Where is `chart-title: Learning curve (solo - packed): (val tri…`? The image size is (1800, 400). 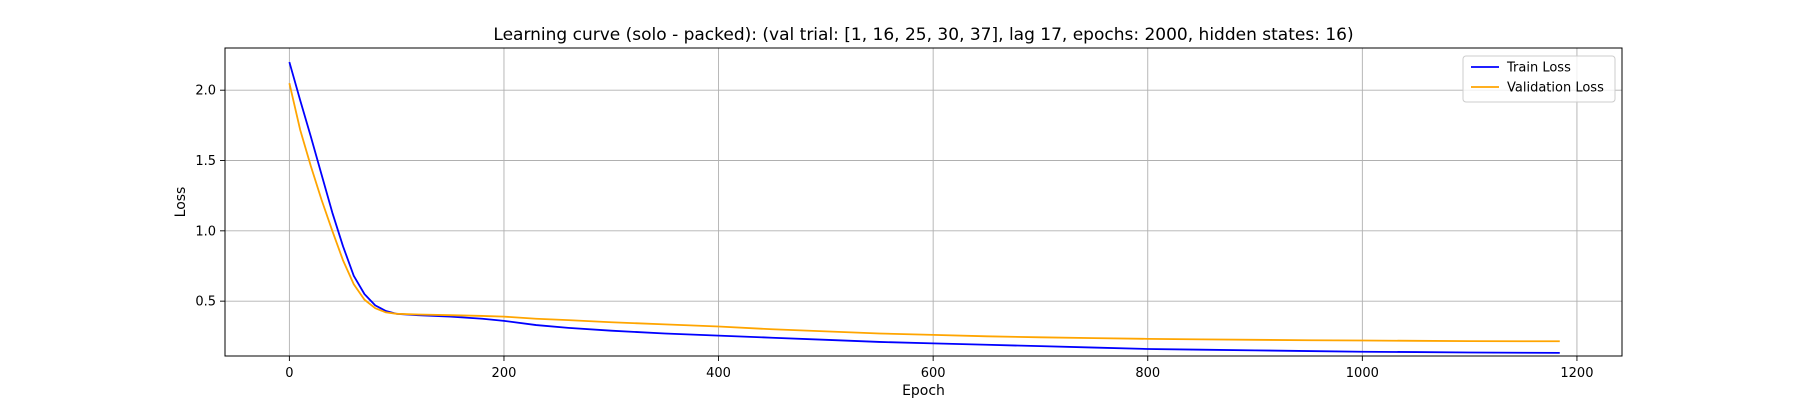
chart-title: Learning curve (solo - packed): (val tri… is located at coordinates (923, 35).